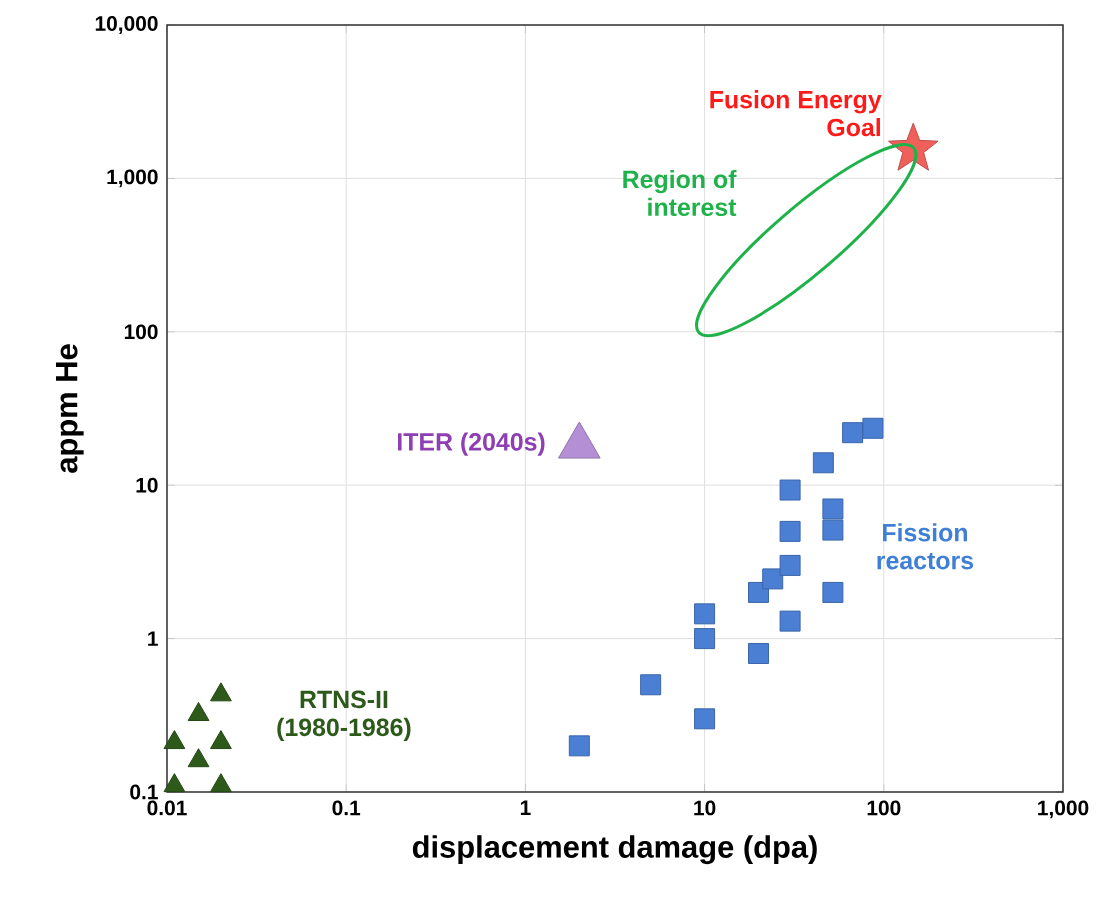 The height and width of the screenshot is (907, 1106). Describe the element at coordinates (471, 444) in the screenshot. I see `series-label: ITER (2040s)` at that location.